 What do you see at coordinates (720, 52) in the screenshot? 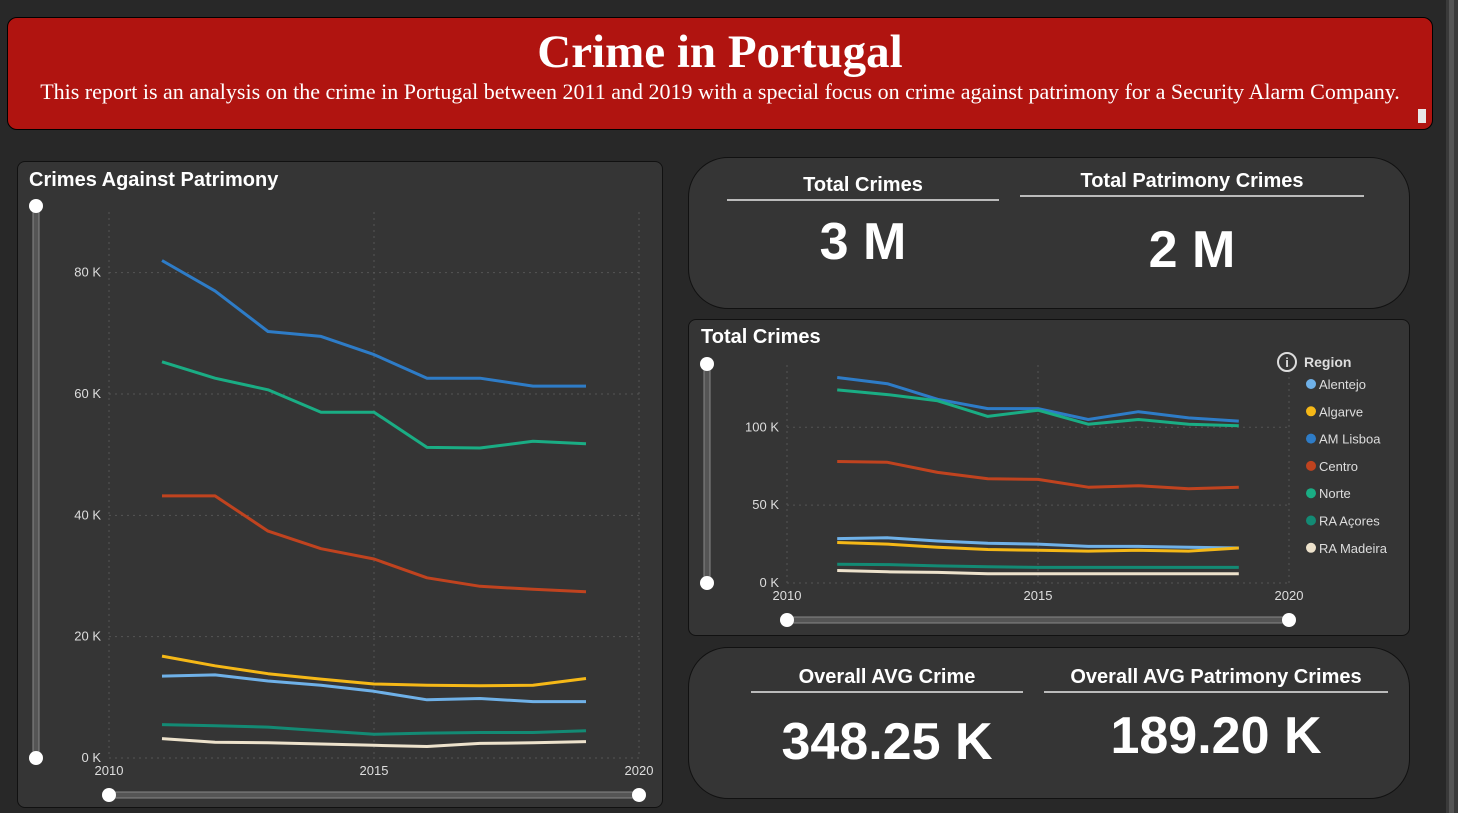
I see `page-title: Crime in Portugal` at bounding box center [720, 52].